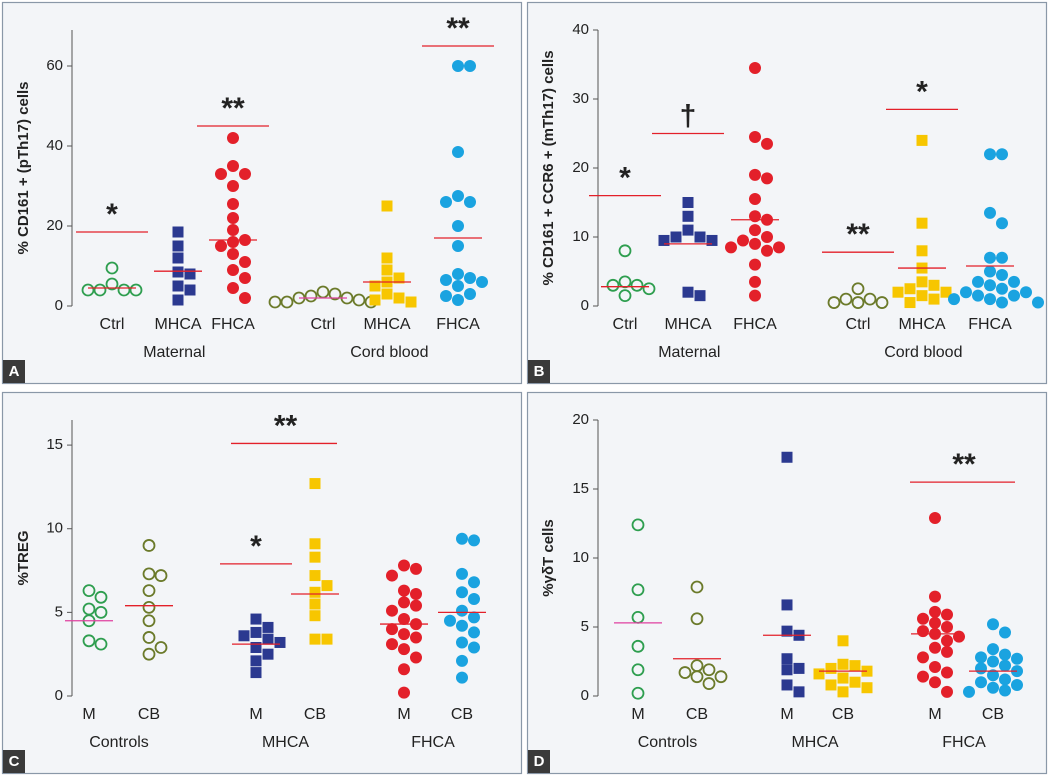 The width and height of the screenshot is (1050, 776). I want to click on y-tick-label: 0, so click(585, 695).